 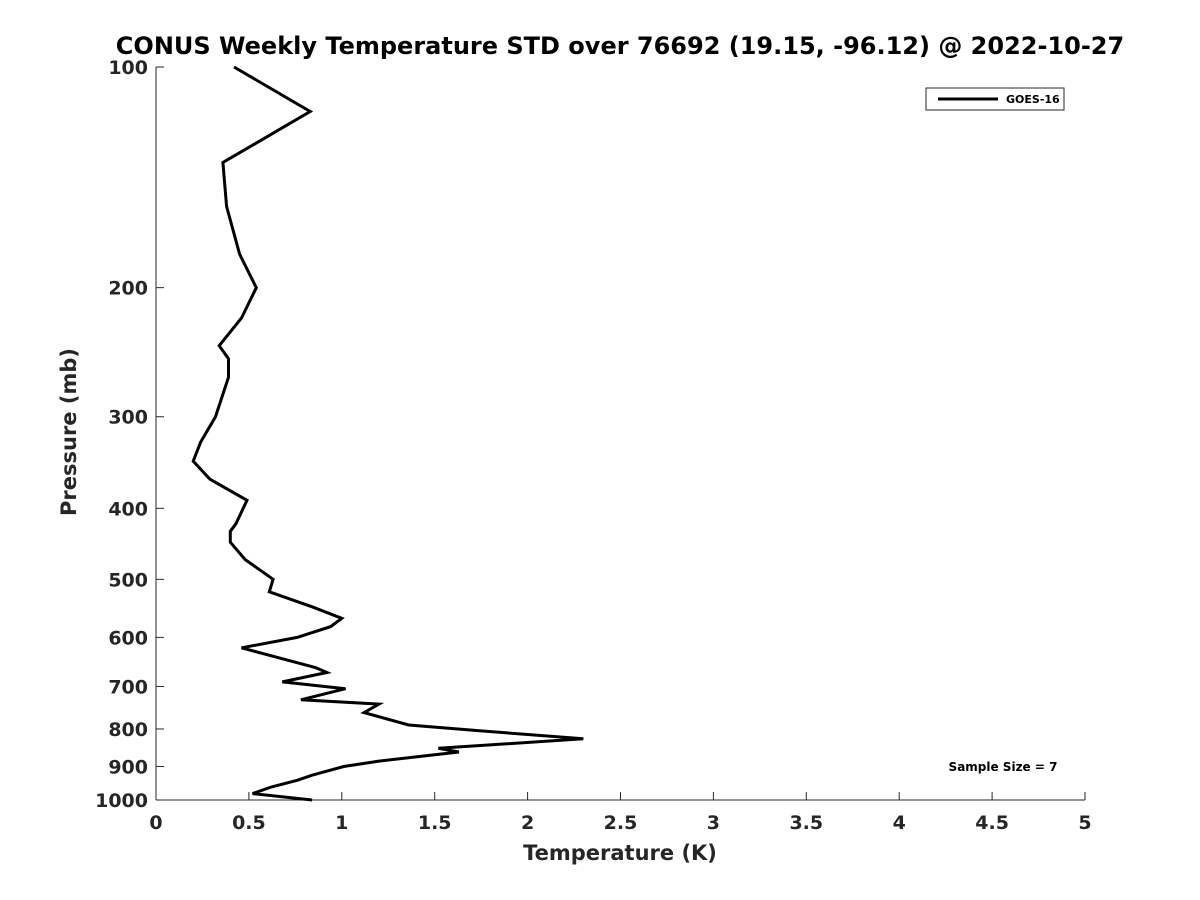 I want to click on x-tick-label: 4.5, so click(x=992, y=823).